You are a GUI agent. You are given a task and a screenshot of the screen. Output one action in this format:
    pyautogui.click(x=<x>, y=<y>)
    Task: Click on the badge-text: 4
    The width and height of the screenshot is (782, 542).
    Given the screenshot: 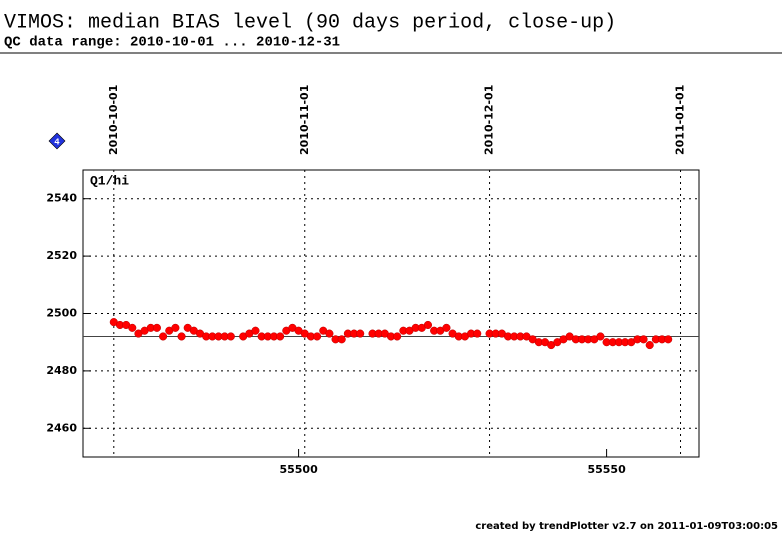 What is the action you would take?
    pyautogui.click(x=57, y=142)
    